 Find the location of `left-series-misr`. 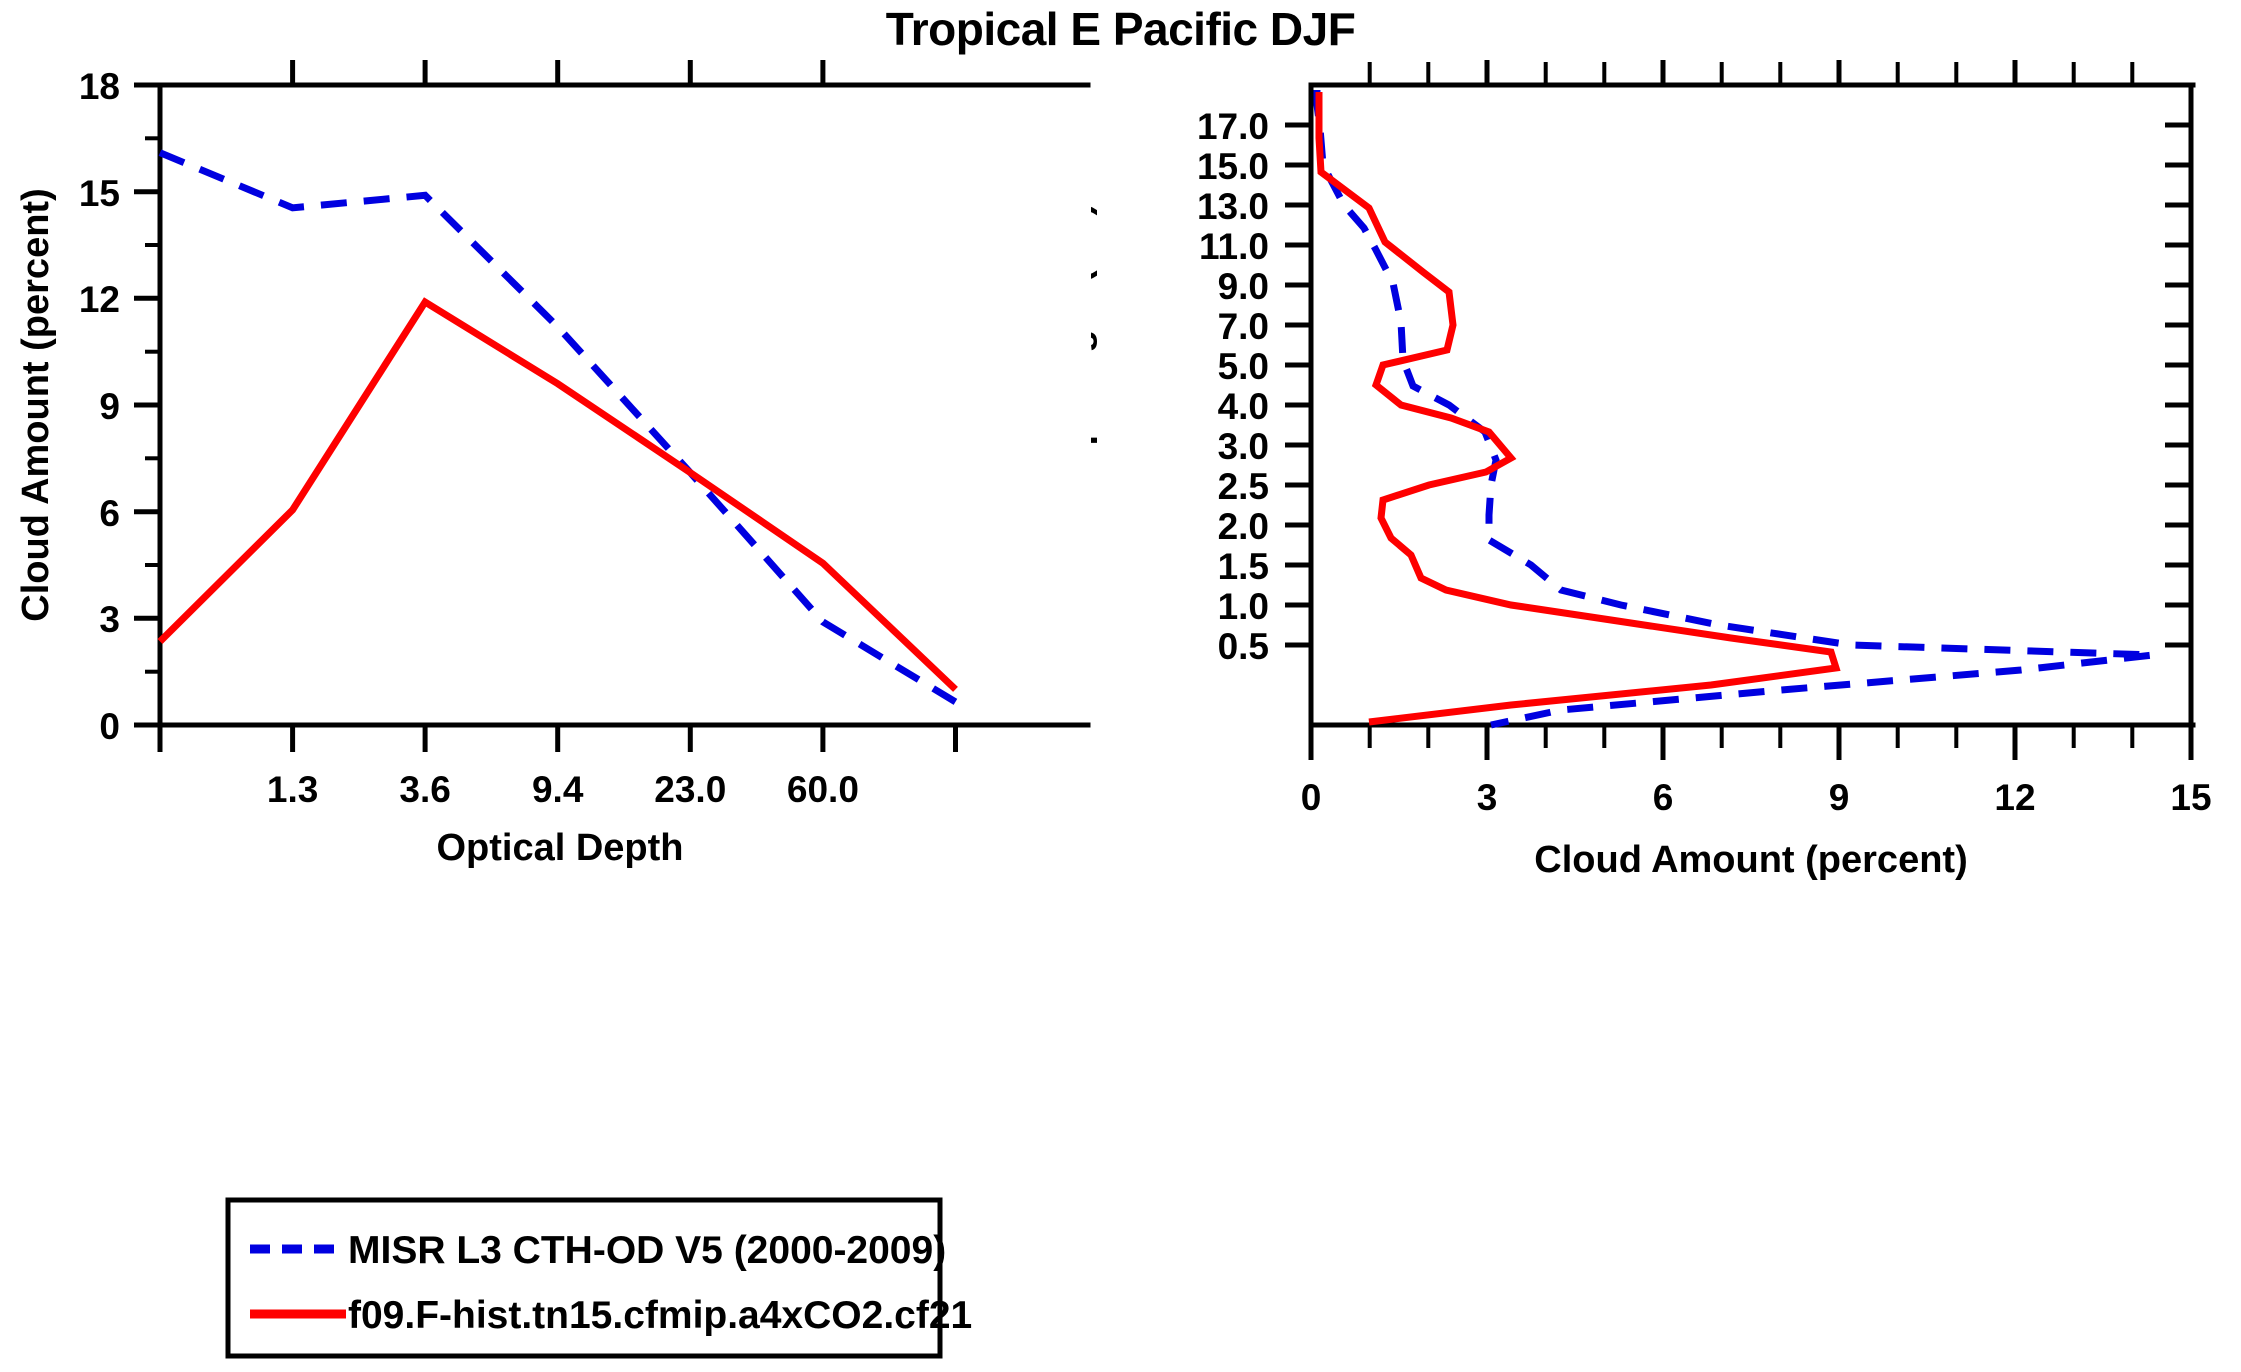

left-series-misr is located at coordinates (558, 427).